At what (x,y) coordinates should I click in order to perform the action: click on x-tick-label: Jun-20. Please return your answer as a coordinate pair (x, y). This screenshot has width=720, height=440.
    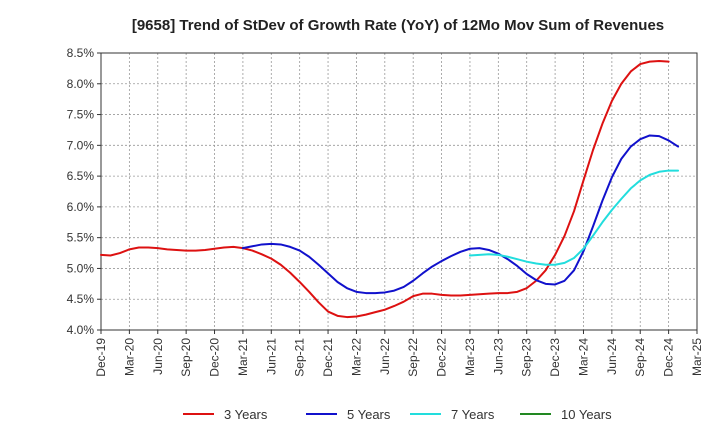
    Looking at the image, I should click on (158, 356).